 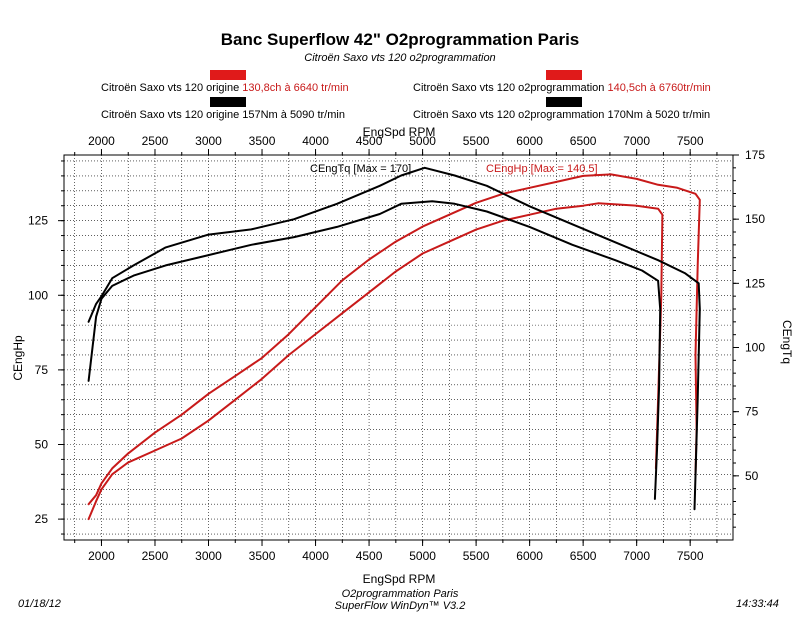 I want to click on x-tick-label-top: 6500, so click(x=583, y=141).